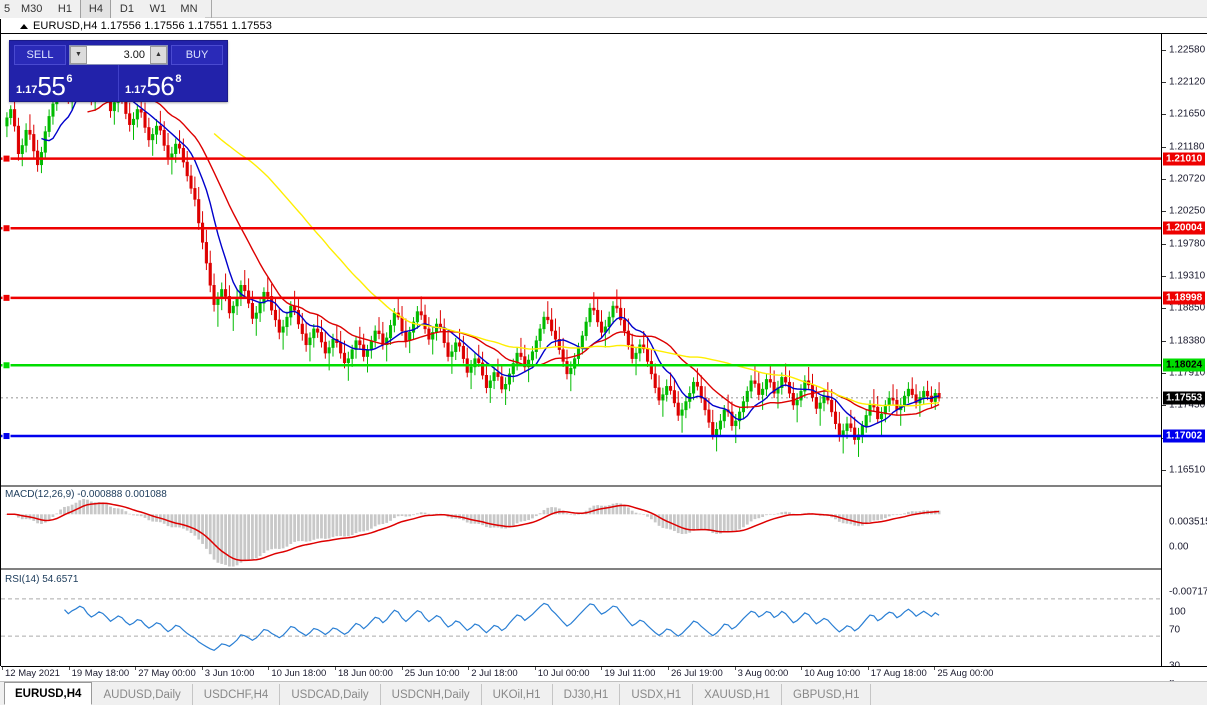 Image resolution: width=1207 pixels, height=705 pixels. Describe the element at coordinates (142, 694) in the screenshot. I see `symbol-tab-audusd: AUDUSD,Daily` at that location.